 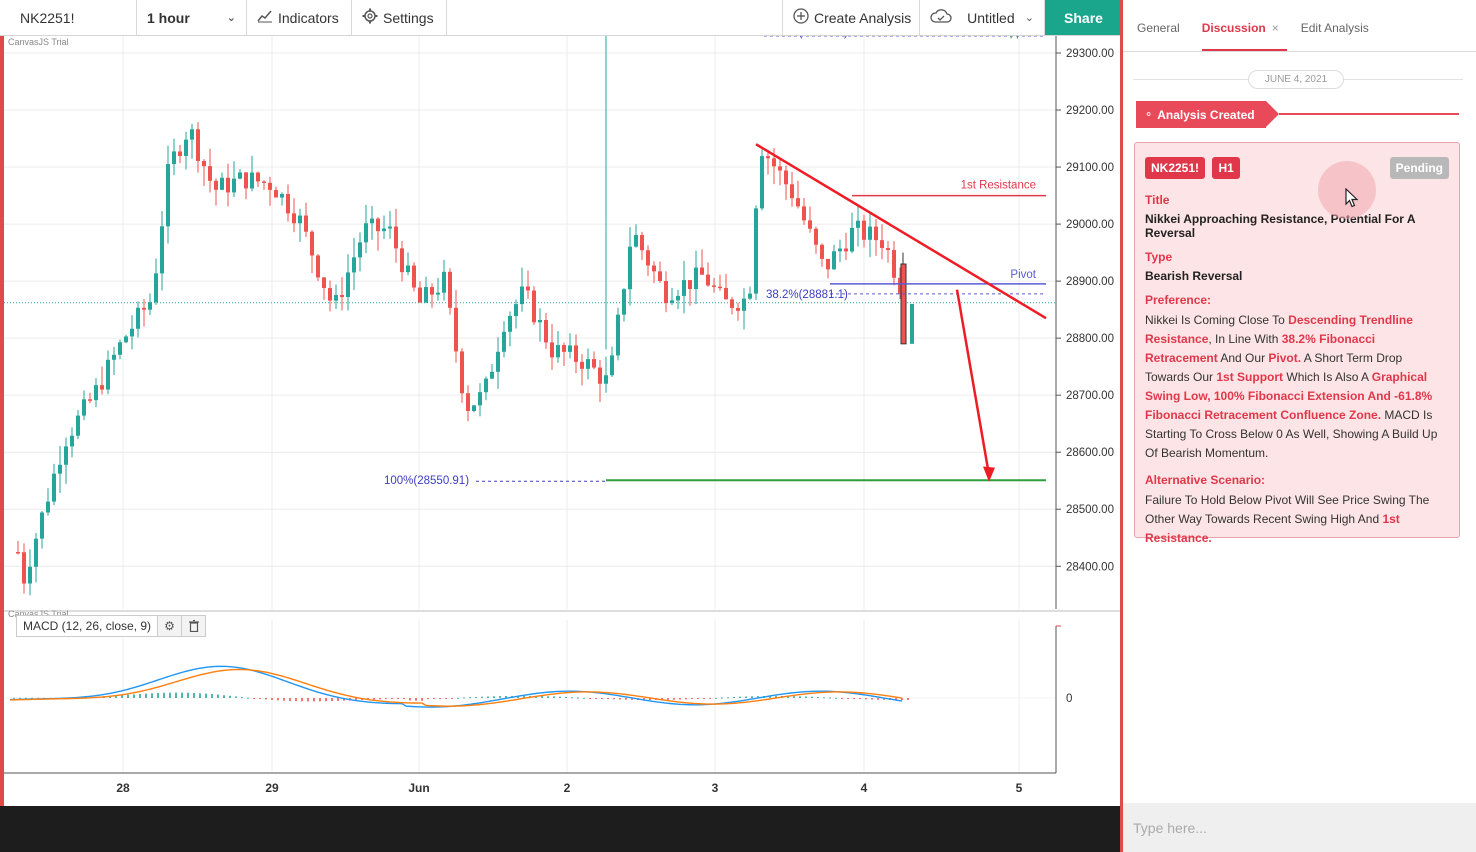 I want to click on chart-trend-icon, so click(x=265, y=18).